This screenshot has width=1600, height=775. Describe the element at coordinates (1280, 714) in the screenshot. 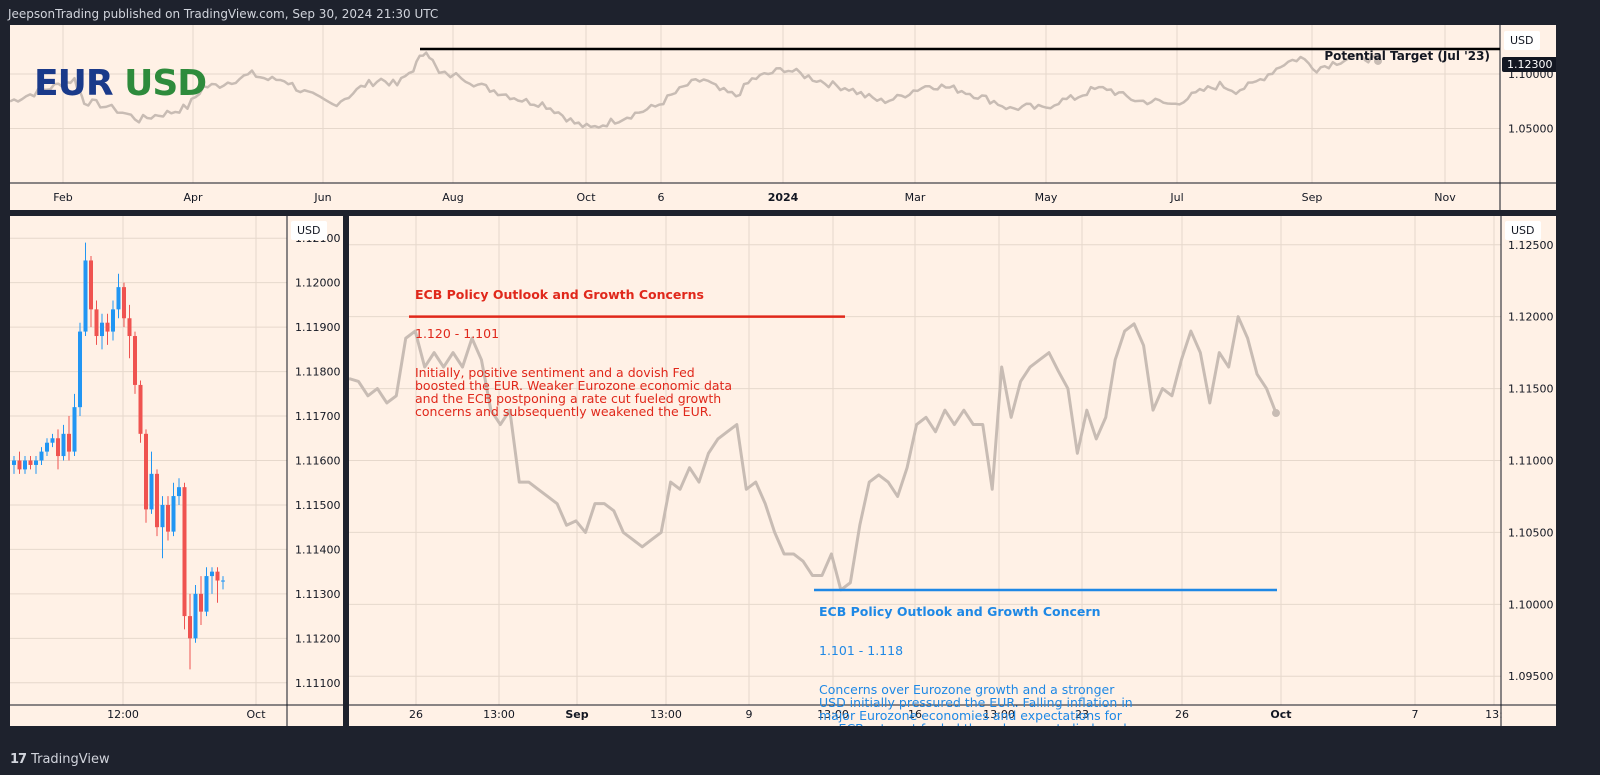

I see `right-x-tick-label: Oct` at that location.